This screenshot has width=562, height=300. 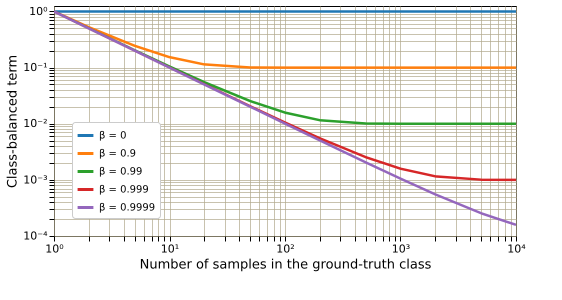 I want to click on legend-label: β = 0.99, so click(x=120, y=172).